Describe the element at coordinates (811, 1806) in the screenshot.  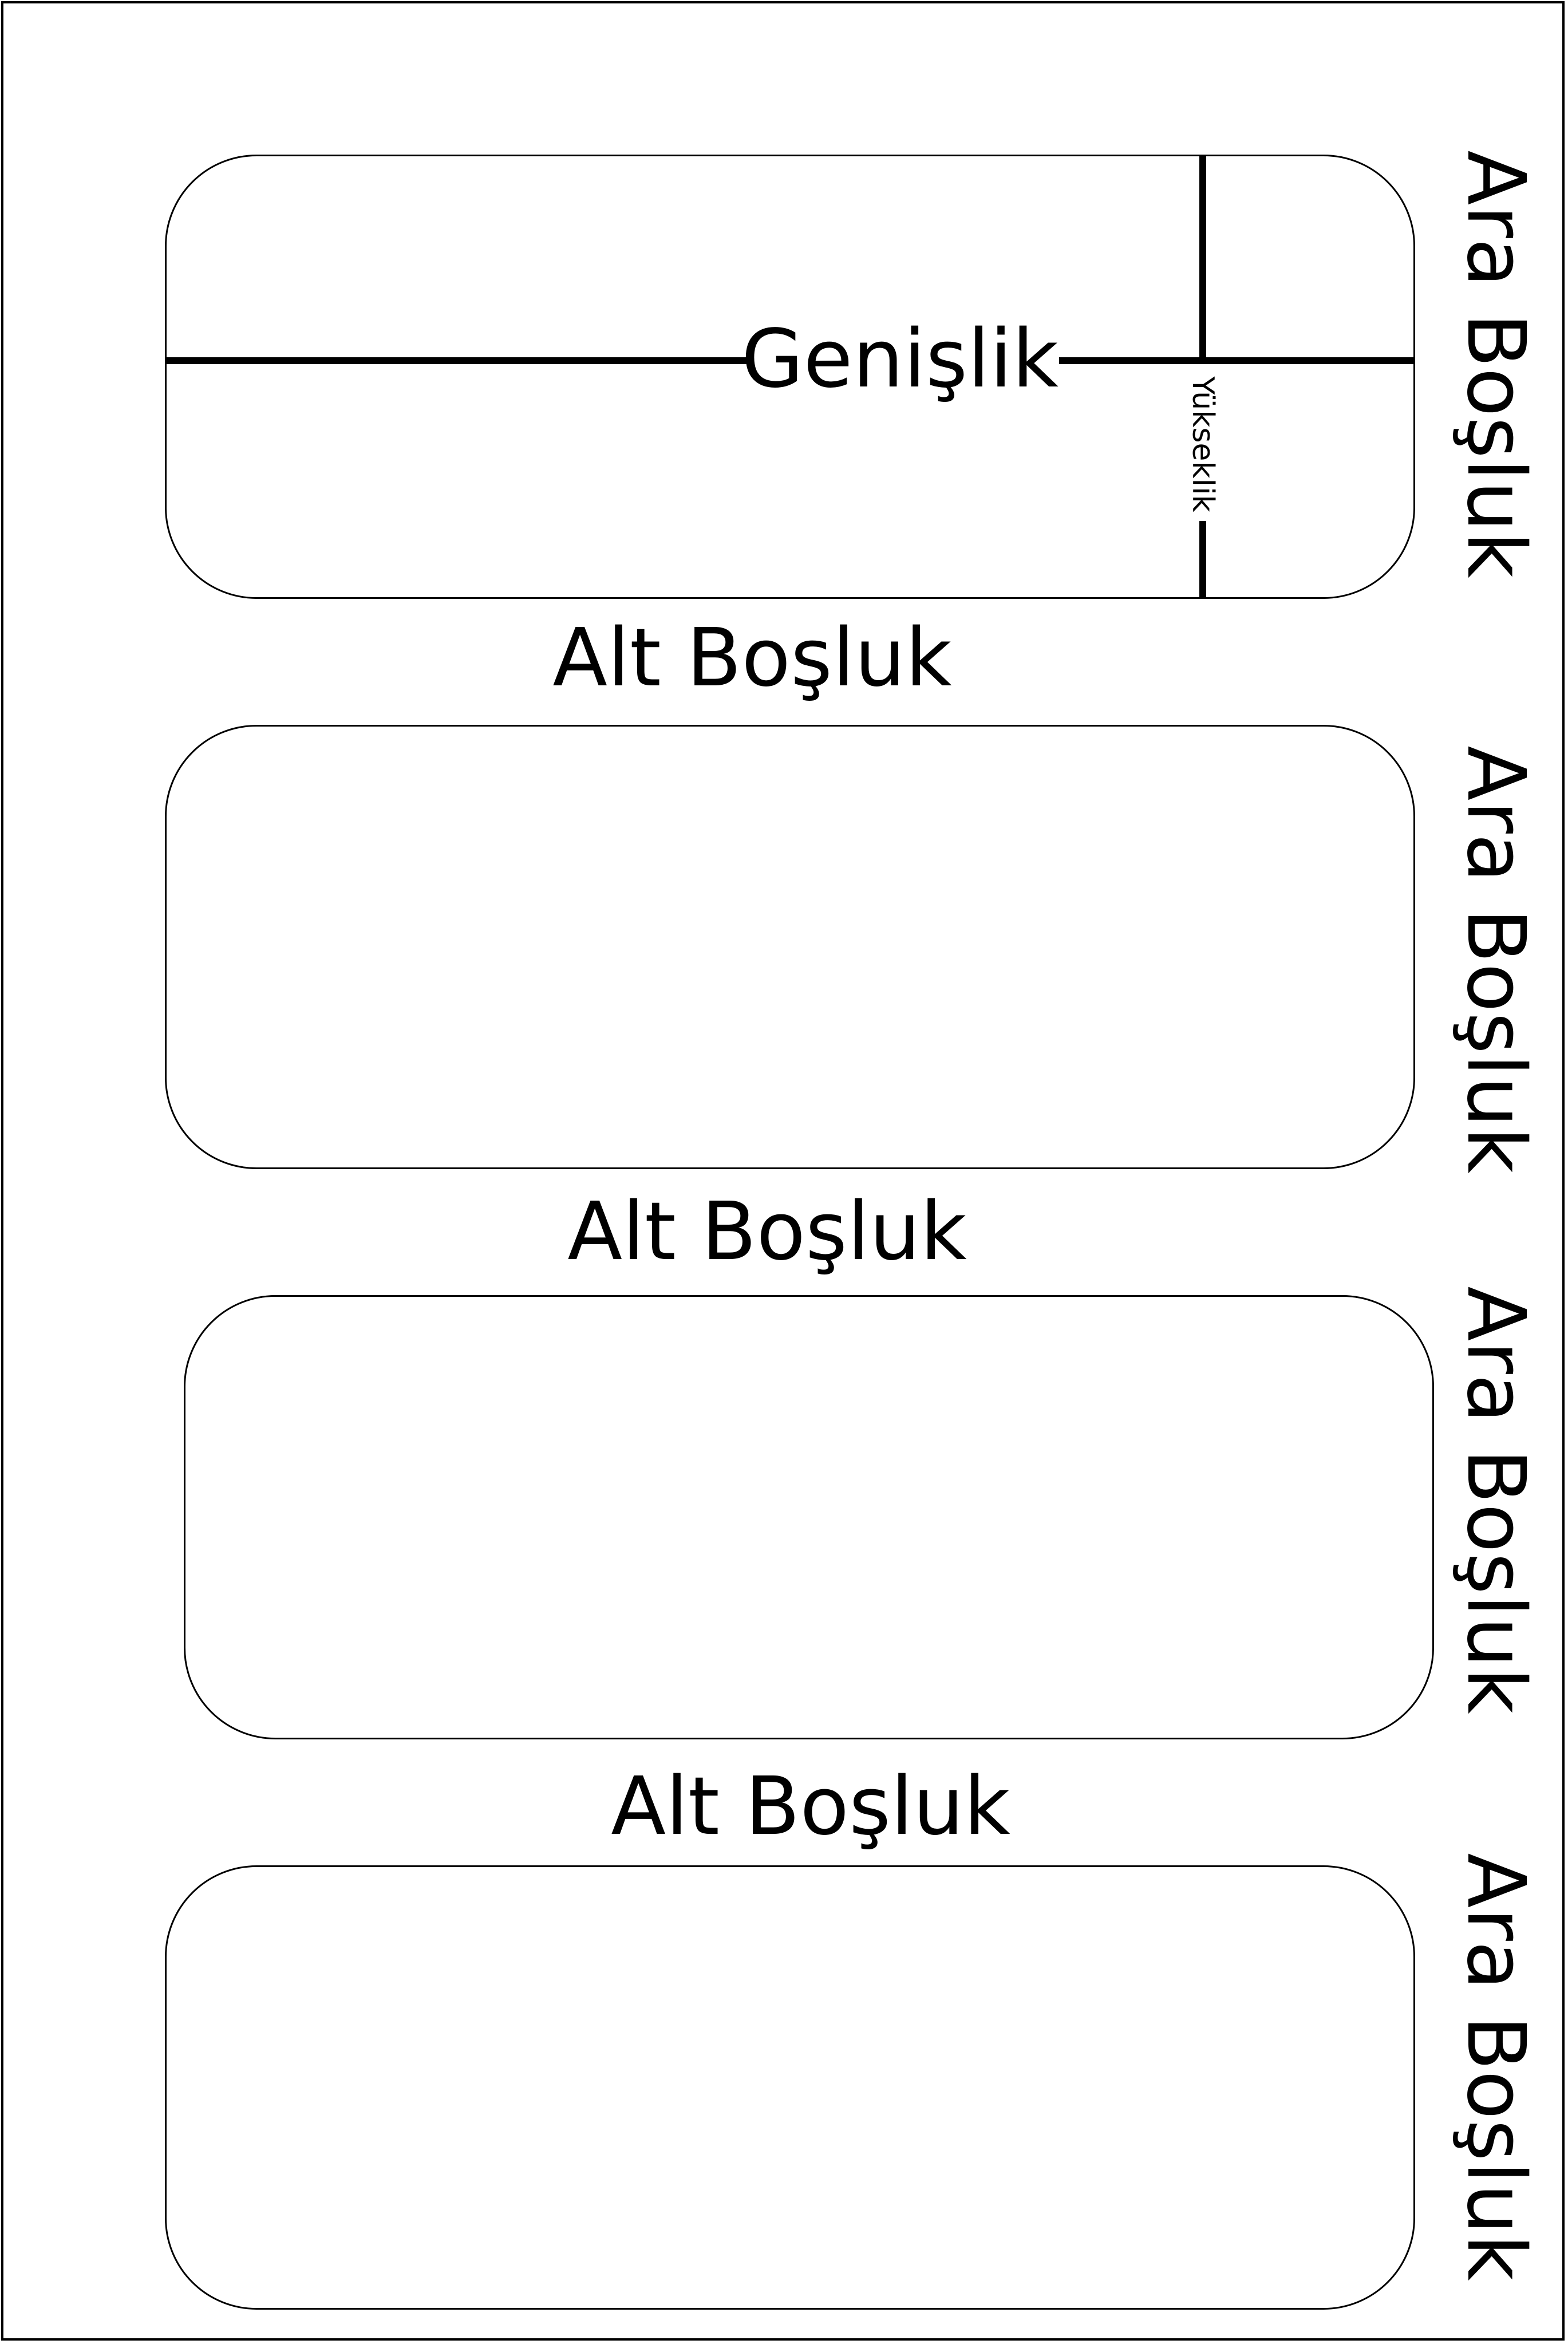
I see `bottom-gap-label-3: Alt Boşluk` at that location.